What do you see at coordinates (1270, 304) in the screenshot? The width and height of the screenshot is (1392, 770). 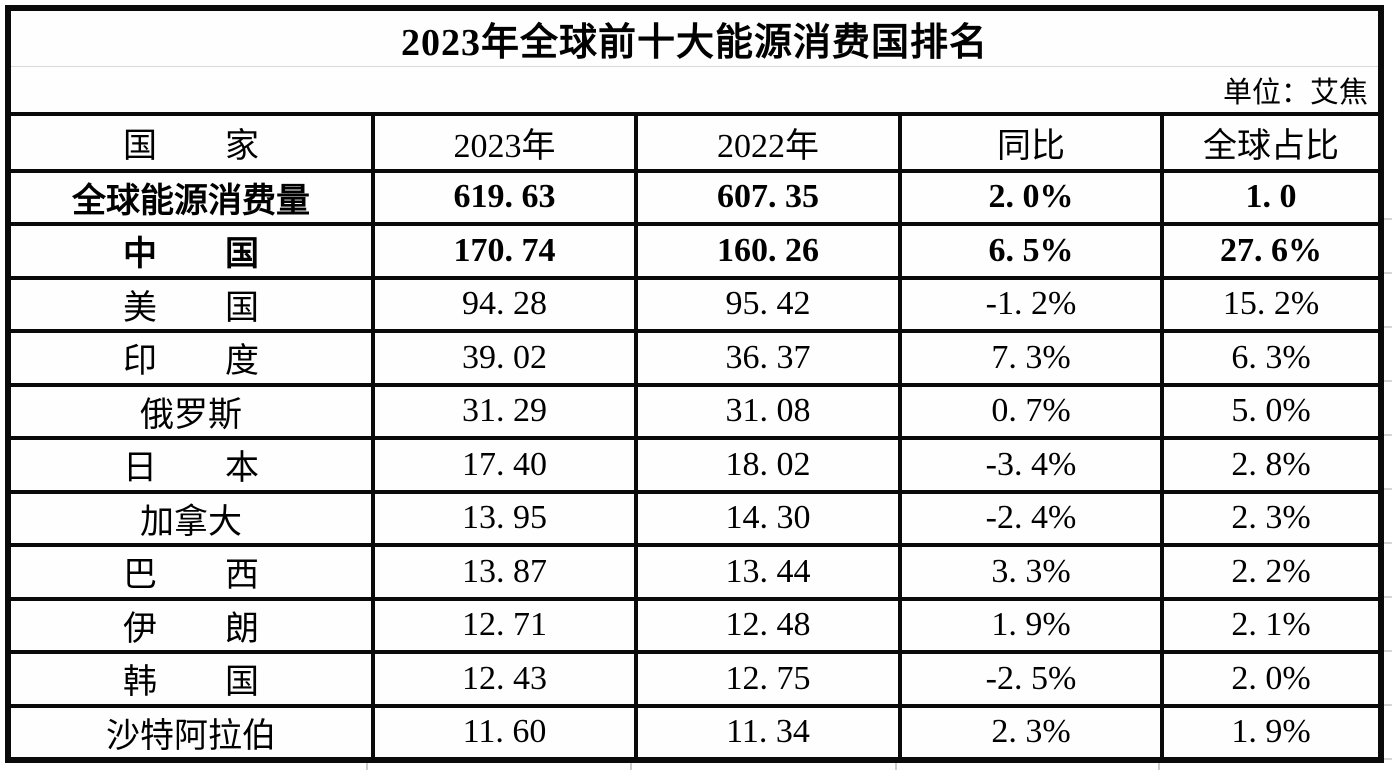 I see `cell-share: 15. 2%` at bounding box center [1270, 304].